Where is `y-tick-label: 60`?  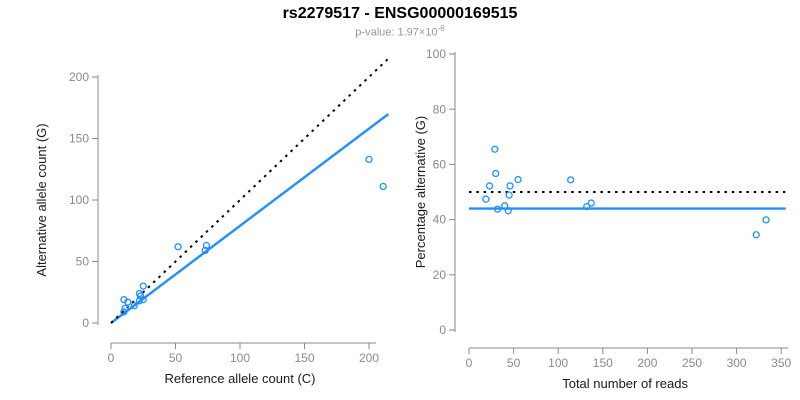 y-tick-label: 60 is located at coordinates (440, 164).